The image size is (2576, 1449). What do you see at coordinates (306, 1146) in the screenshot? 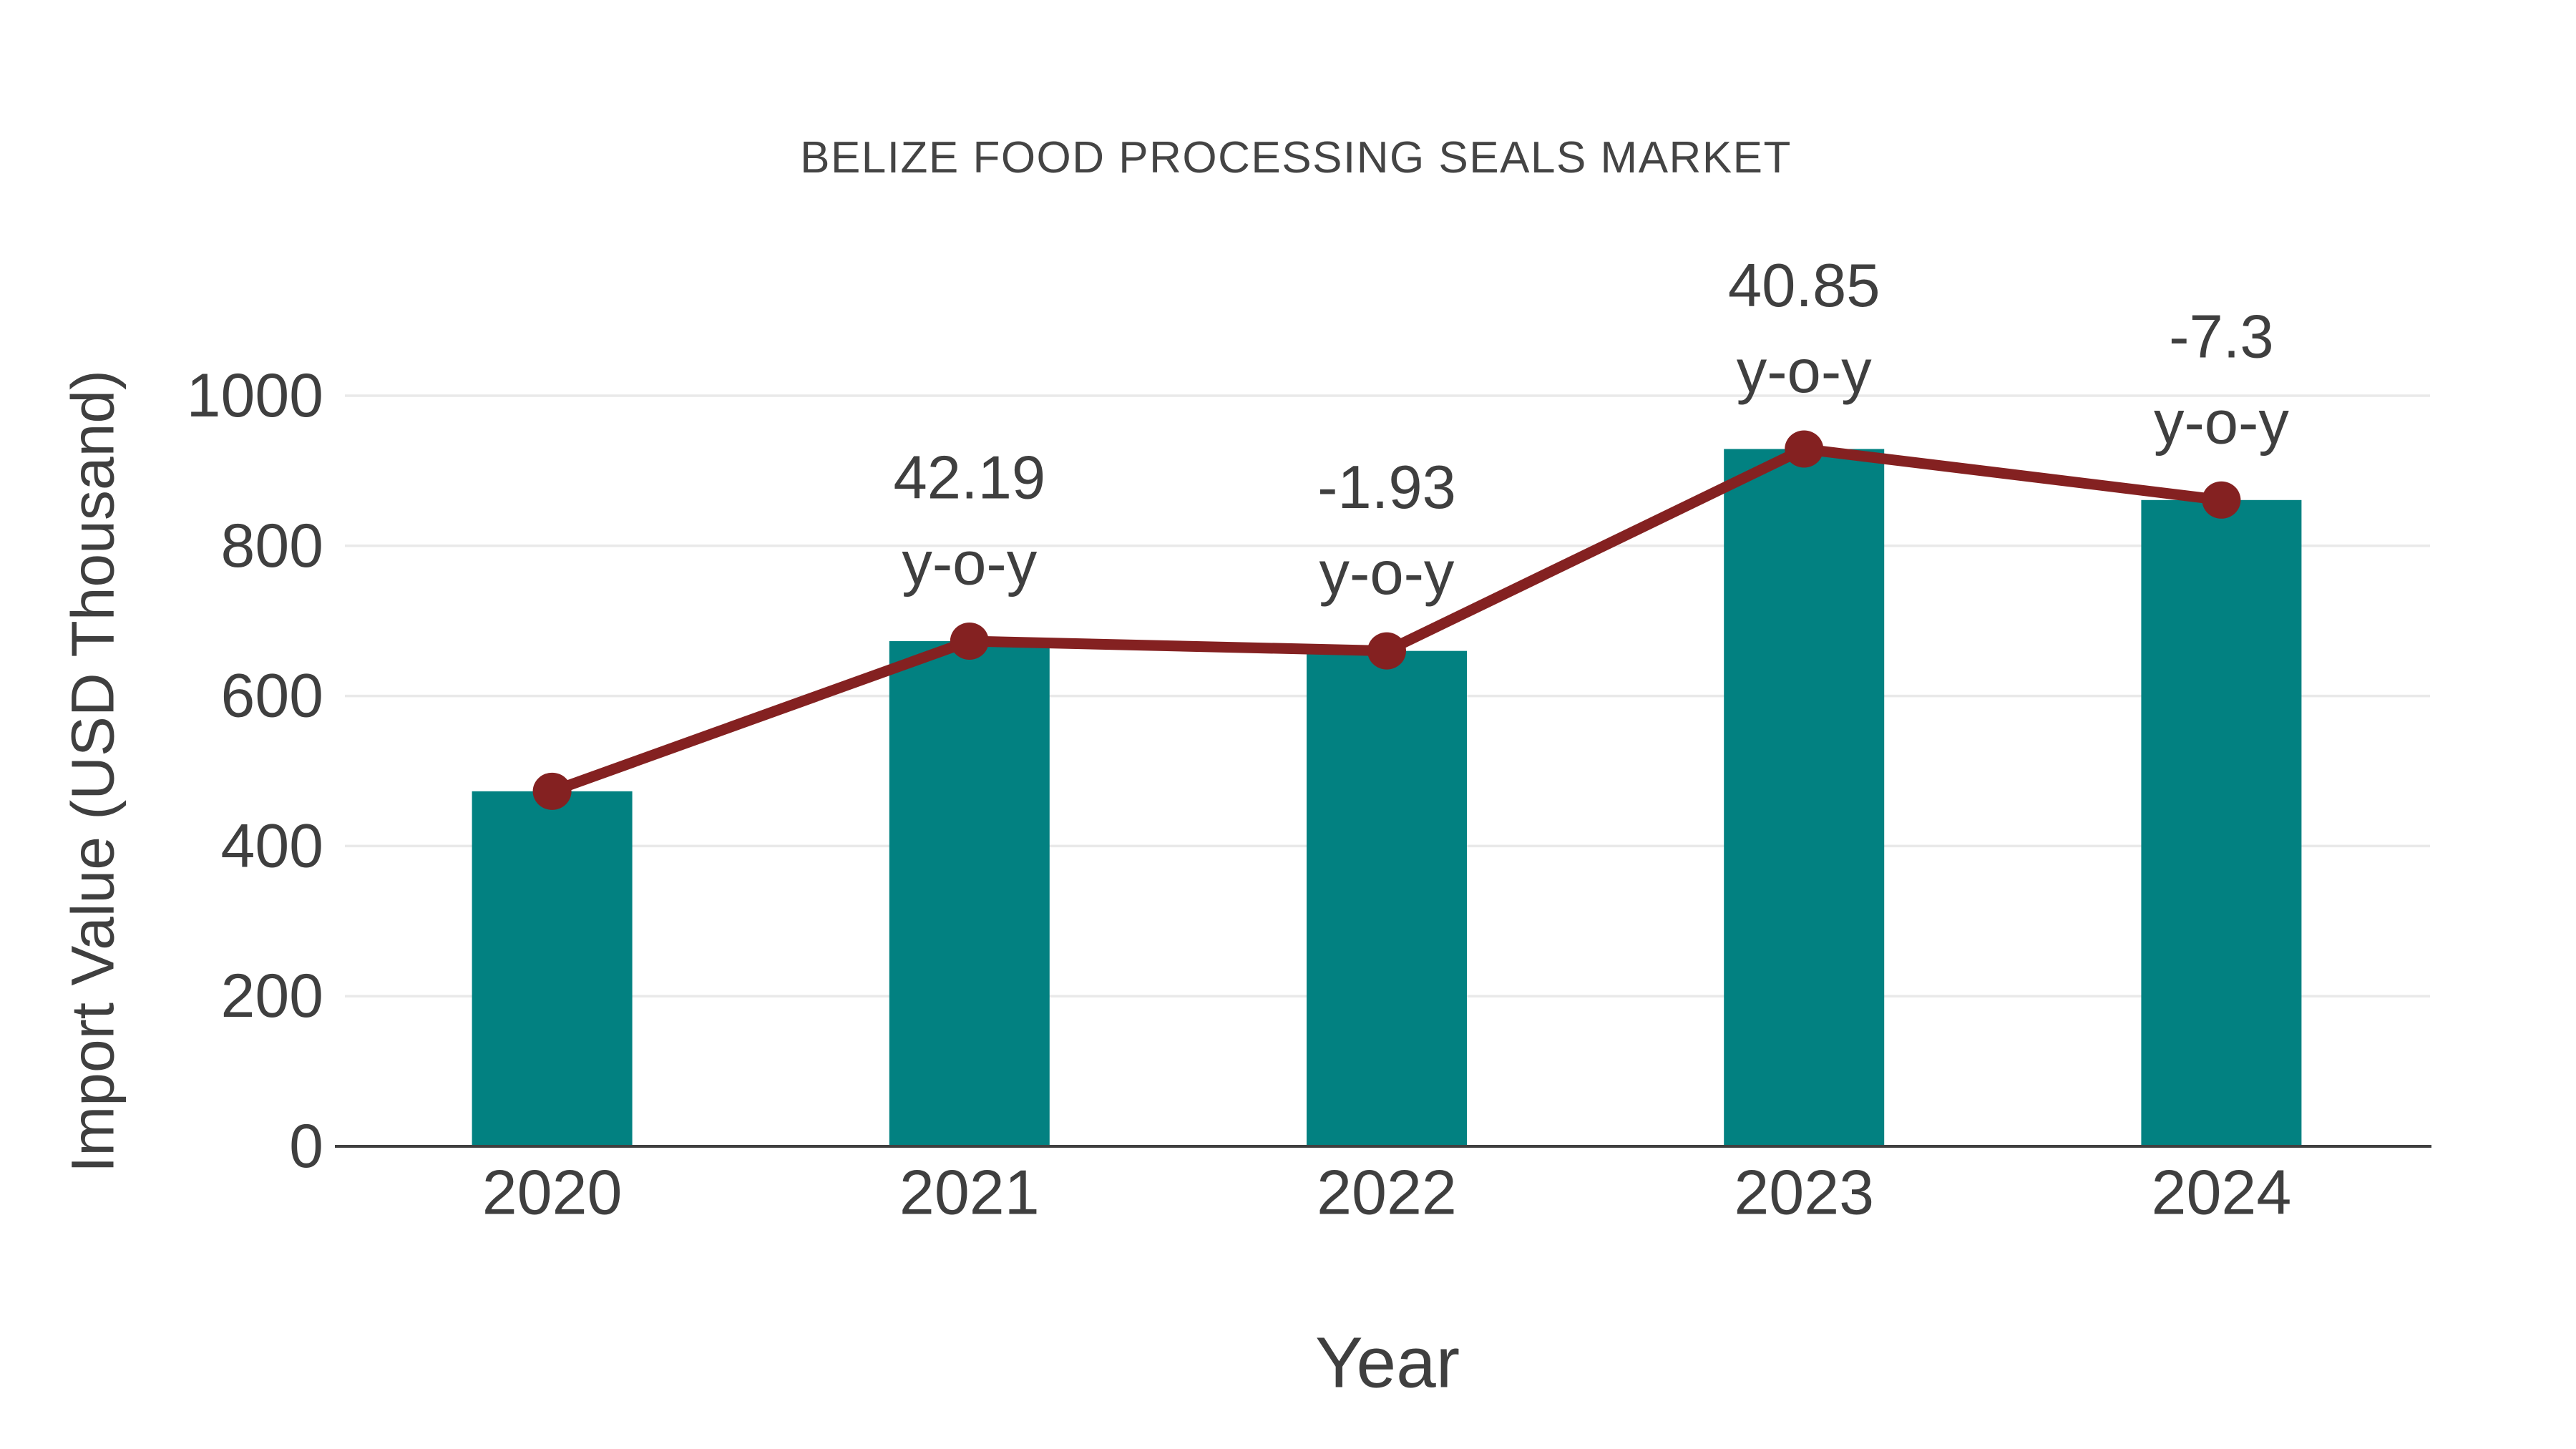
I see `y-tick-label-0: 0` at bounding box center [306, 1146].